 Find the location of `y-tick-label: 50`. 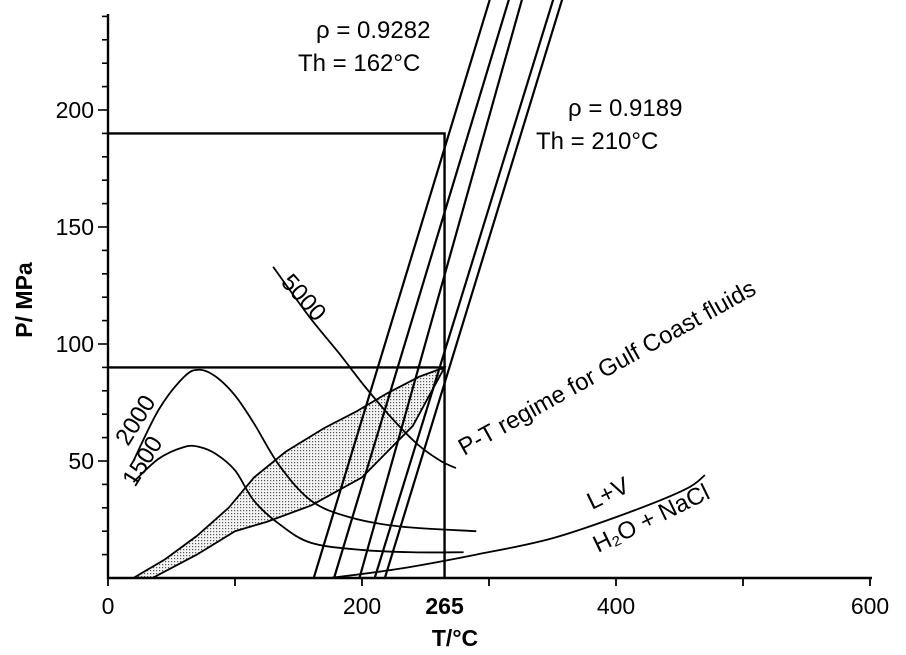

y-tick-label: 50 is located at coordinates (81, 461).